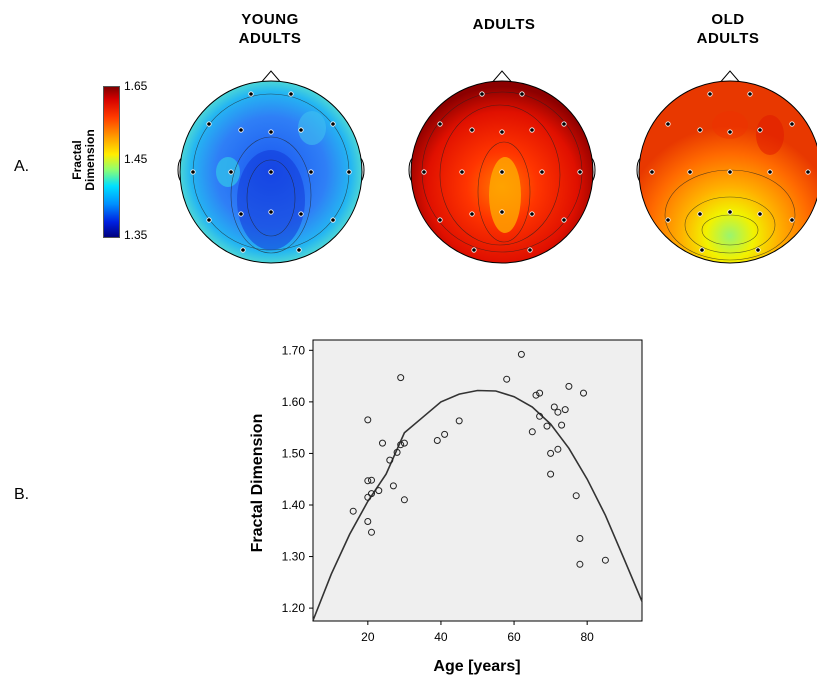 This screenshot has height=676, width=817. What do you see at coordinates (294, 608) in the screenshot?
I see `y-tick-label: 1.20` at bounding box center [294, 608].